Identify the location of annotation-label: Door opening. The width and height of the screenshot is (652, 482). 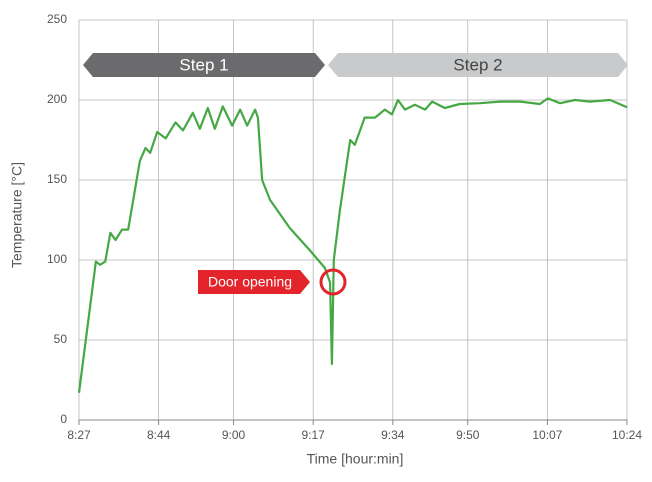
(250, 282).